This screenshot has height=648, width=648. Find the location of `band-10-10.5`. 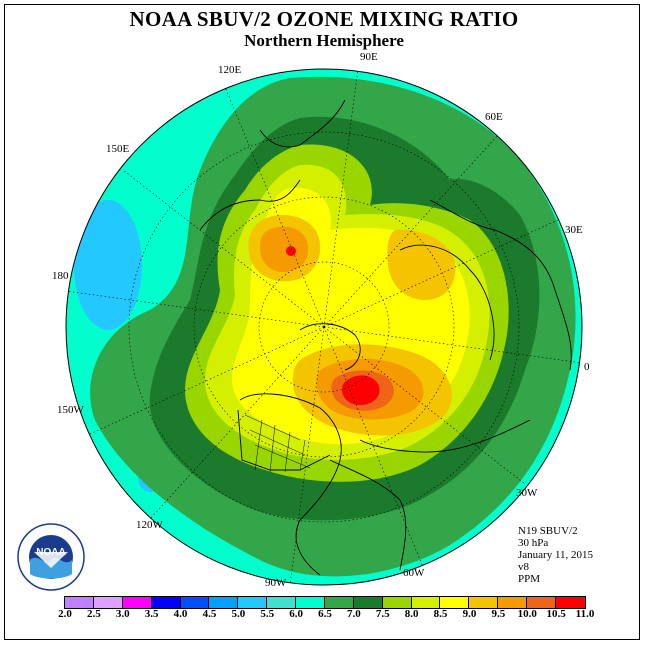

band-10-10.5 is located at coordinates (361, 390).